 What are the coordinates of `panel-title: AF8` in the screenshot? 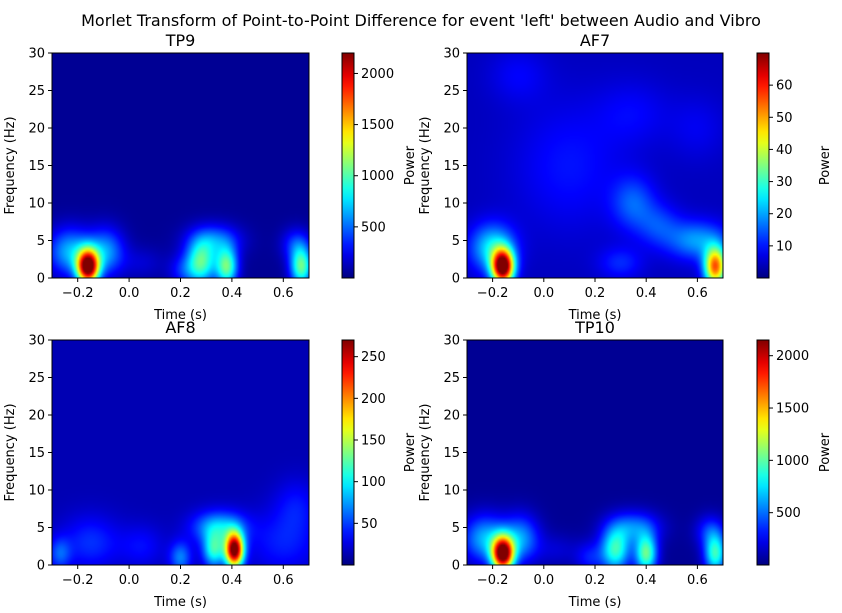 It's located at (180, 327).